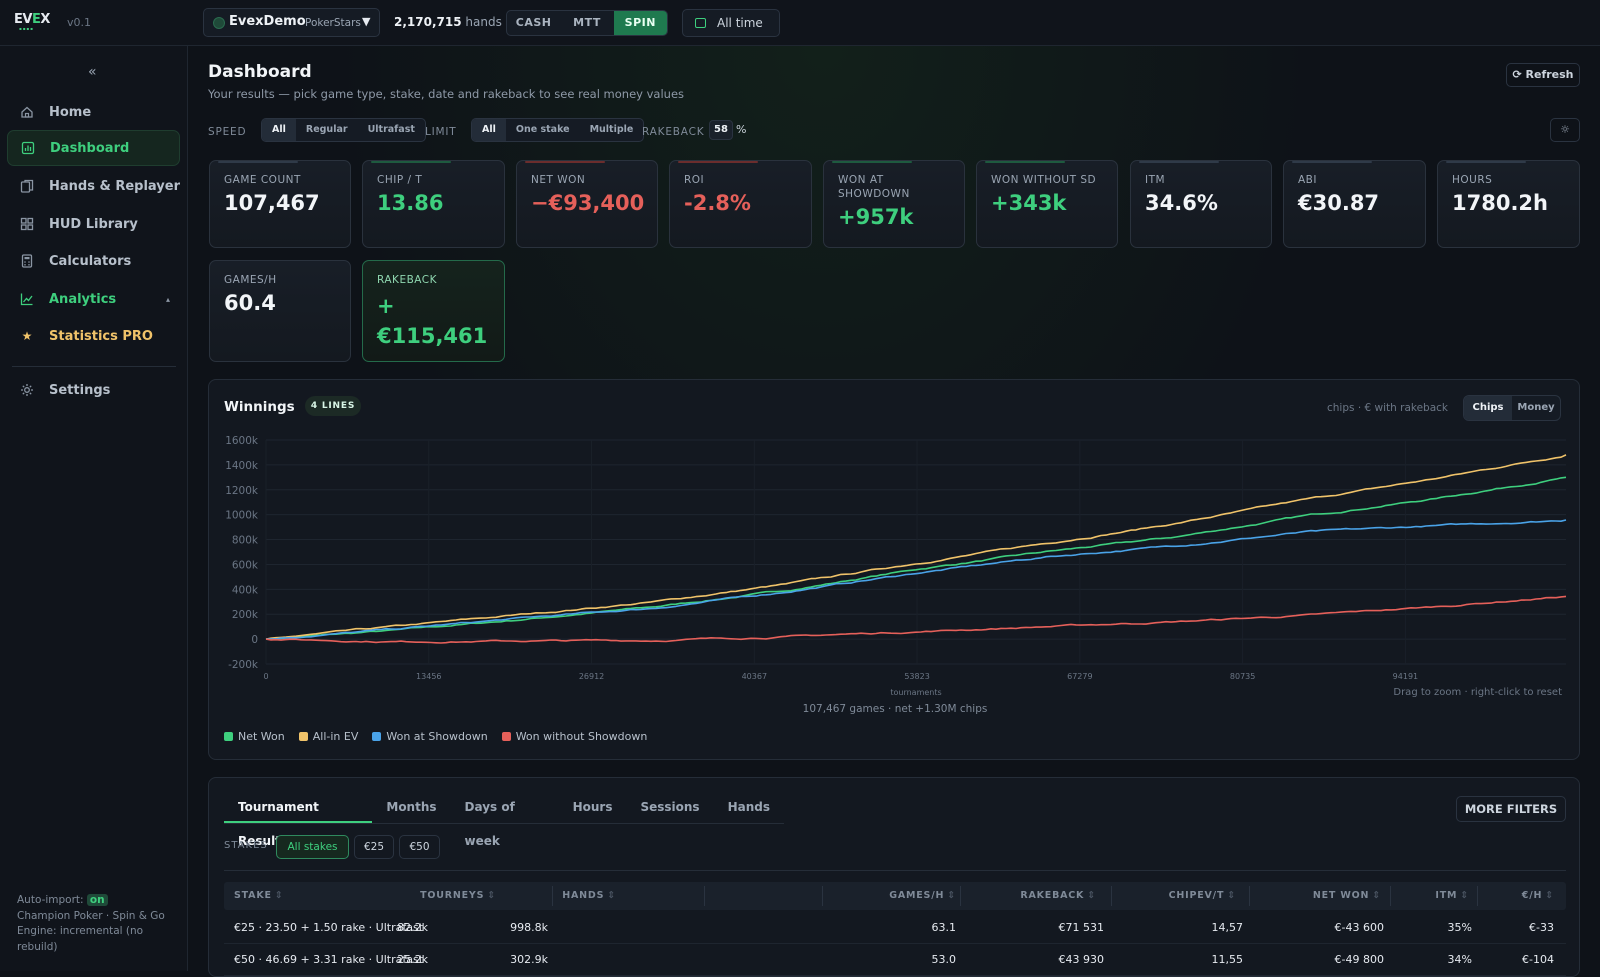  What do you see at coordinates (262, 180) in the screenshot?
I see `stat-label: Game count` at bounding box center [262, 180].